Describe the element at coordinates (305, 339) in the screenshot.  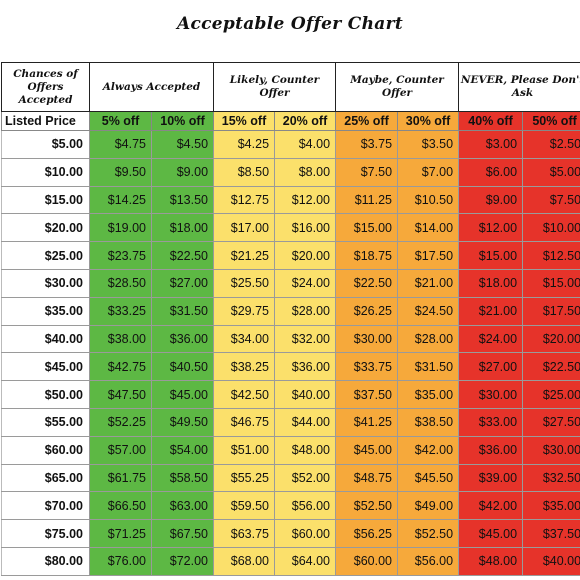
I see `offer-price-cell: $32.00` at that location.